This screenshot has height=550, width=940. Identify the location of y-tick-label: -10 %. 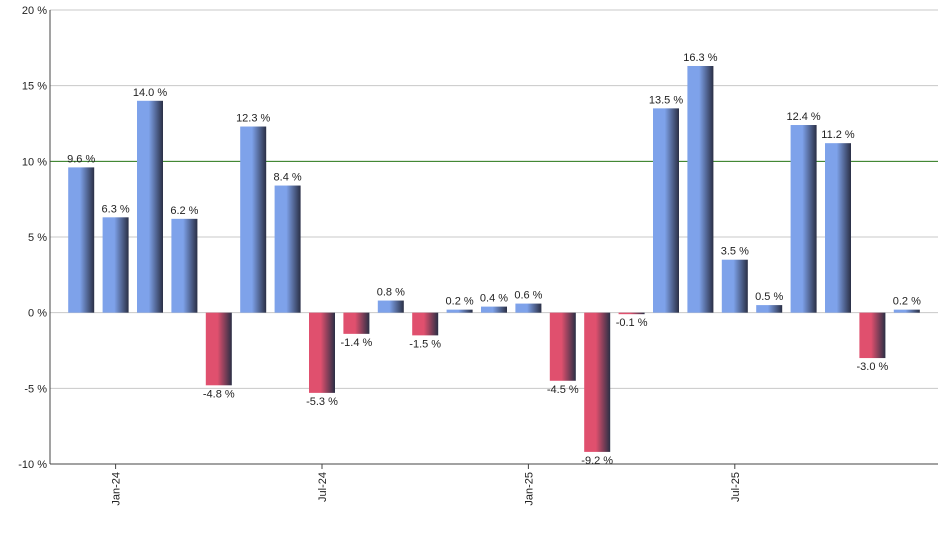
(32, 465).